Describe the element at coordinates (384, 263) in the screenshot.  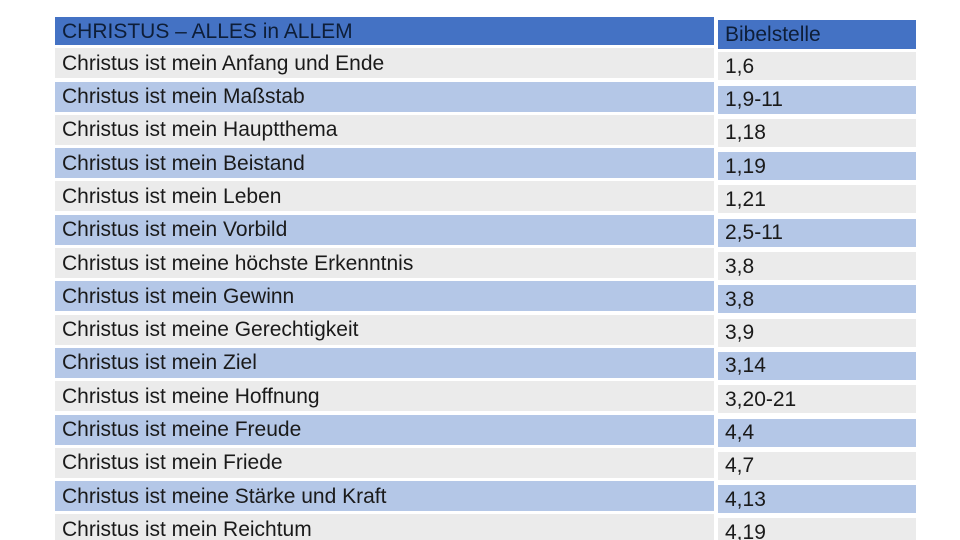
I see `table-row: Christus ist meine höchste Erkenntnis` at that location.